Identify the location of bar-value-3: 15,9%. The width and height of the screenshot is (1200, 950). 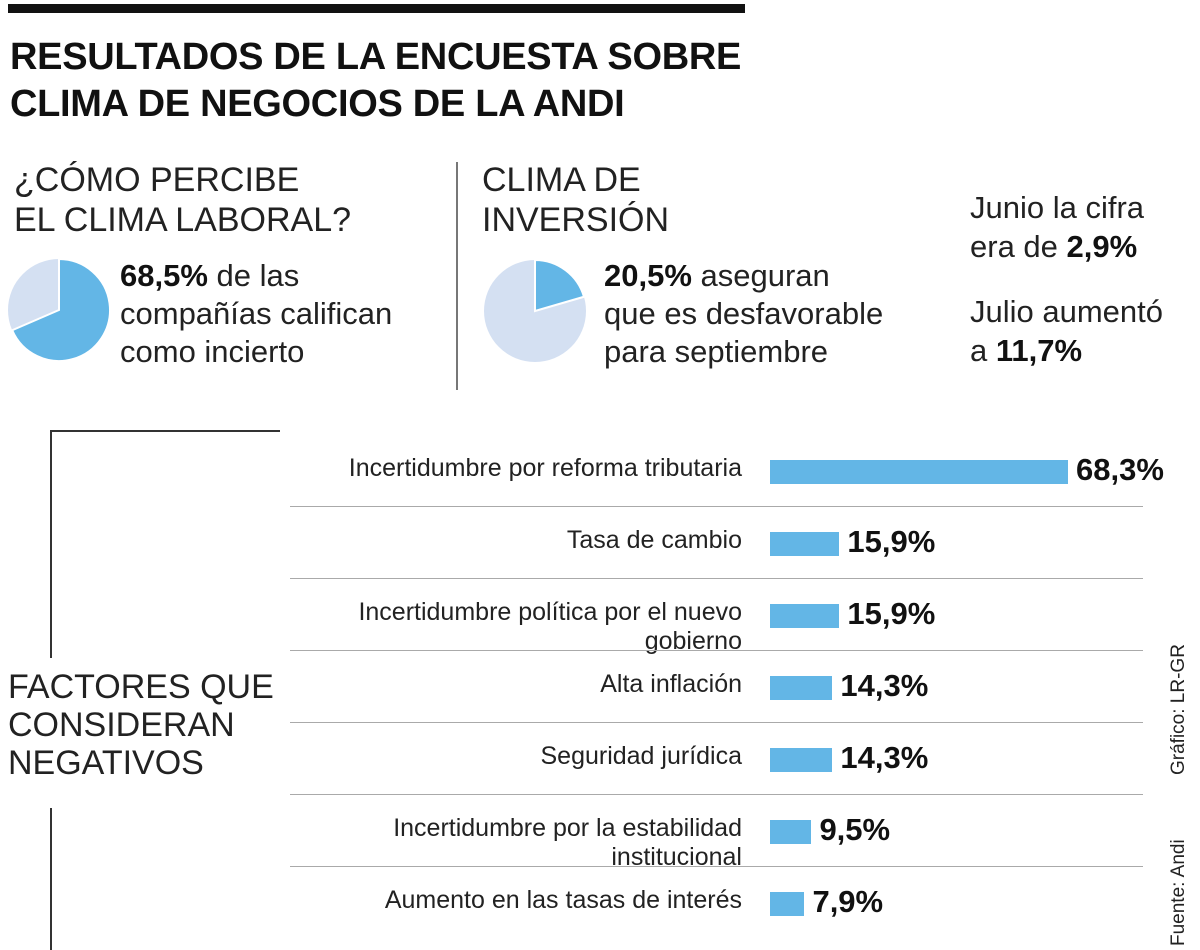
(891, 613).